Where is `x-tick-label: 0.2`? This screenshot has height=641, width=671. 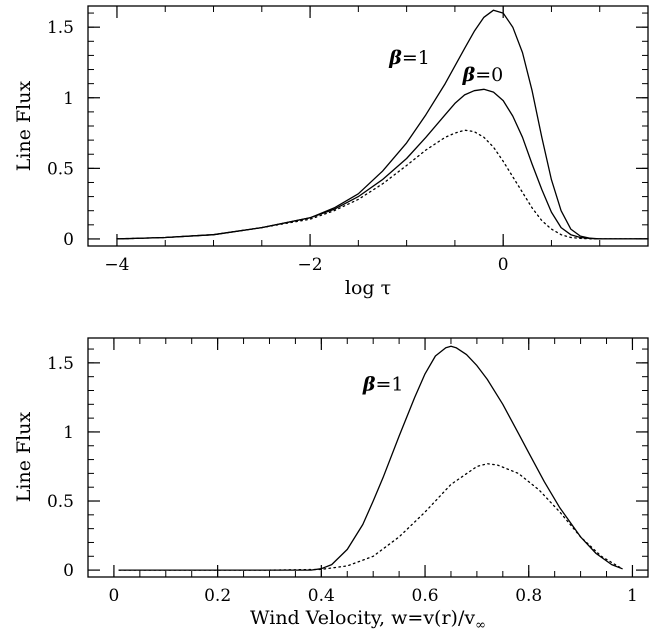
x-tick-label: 0.2 is located at coordinates (217, 596).